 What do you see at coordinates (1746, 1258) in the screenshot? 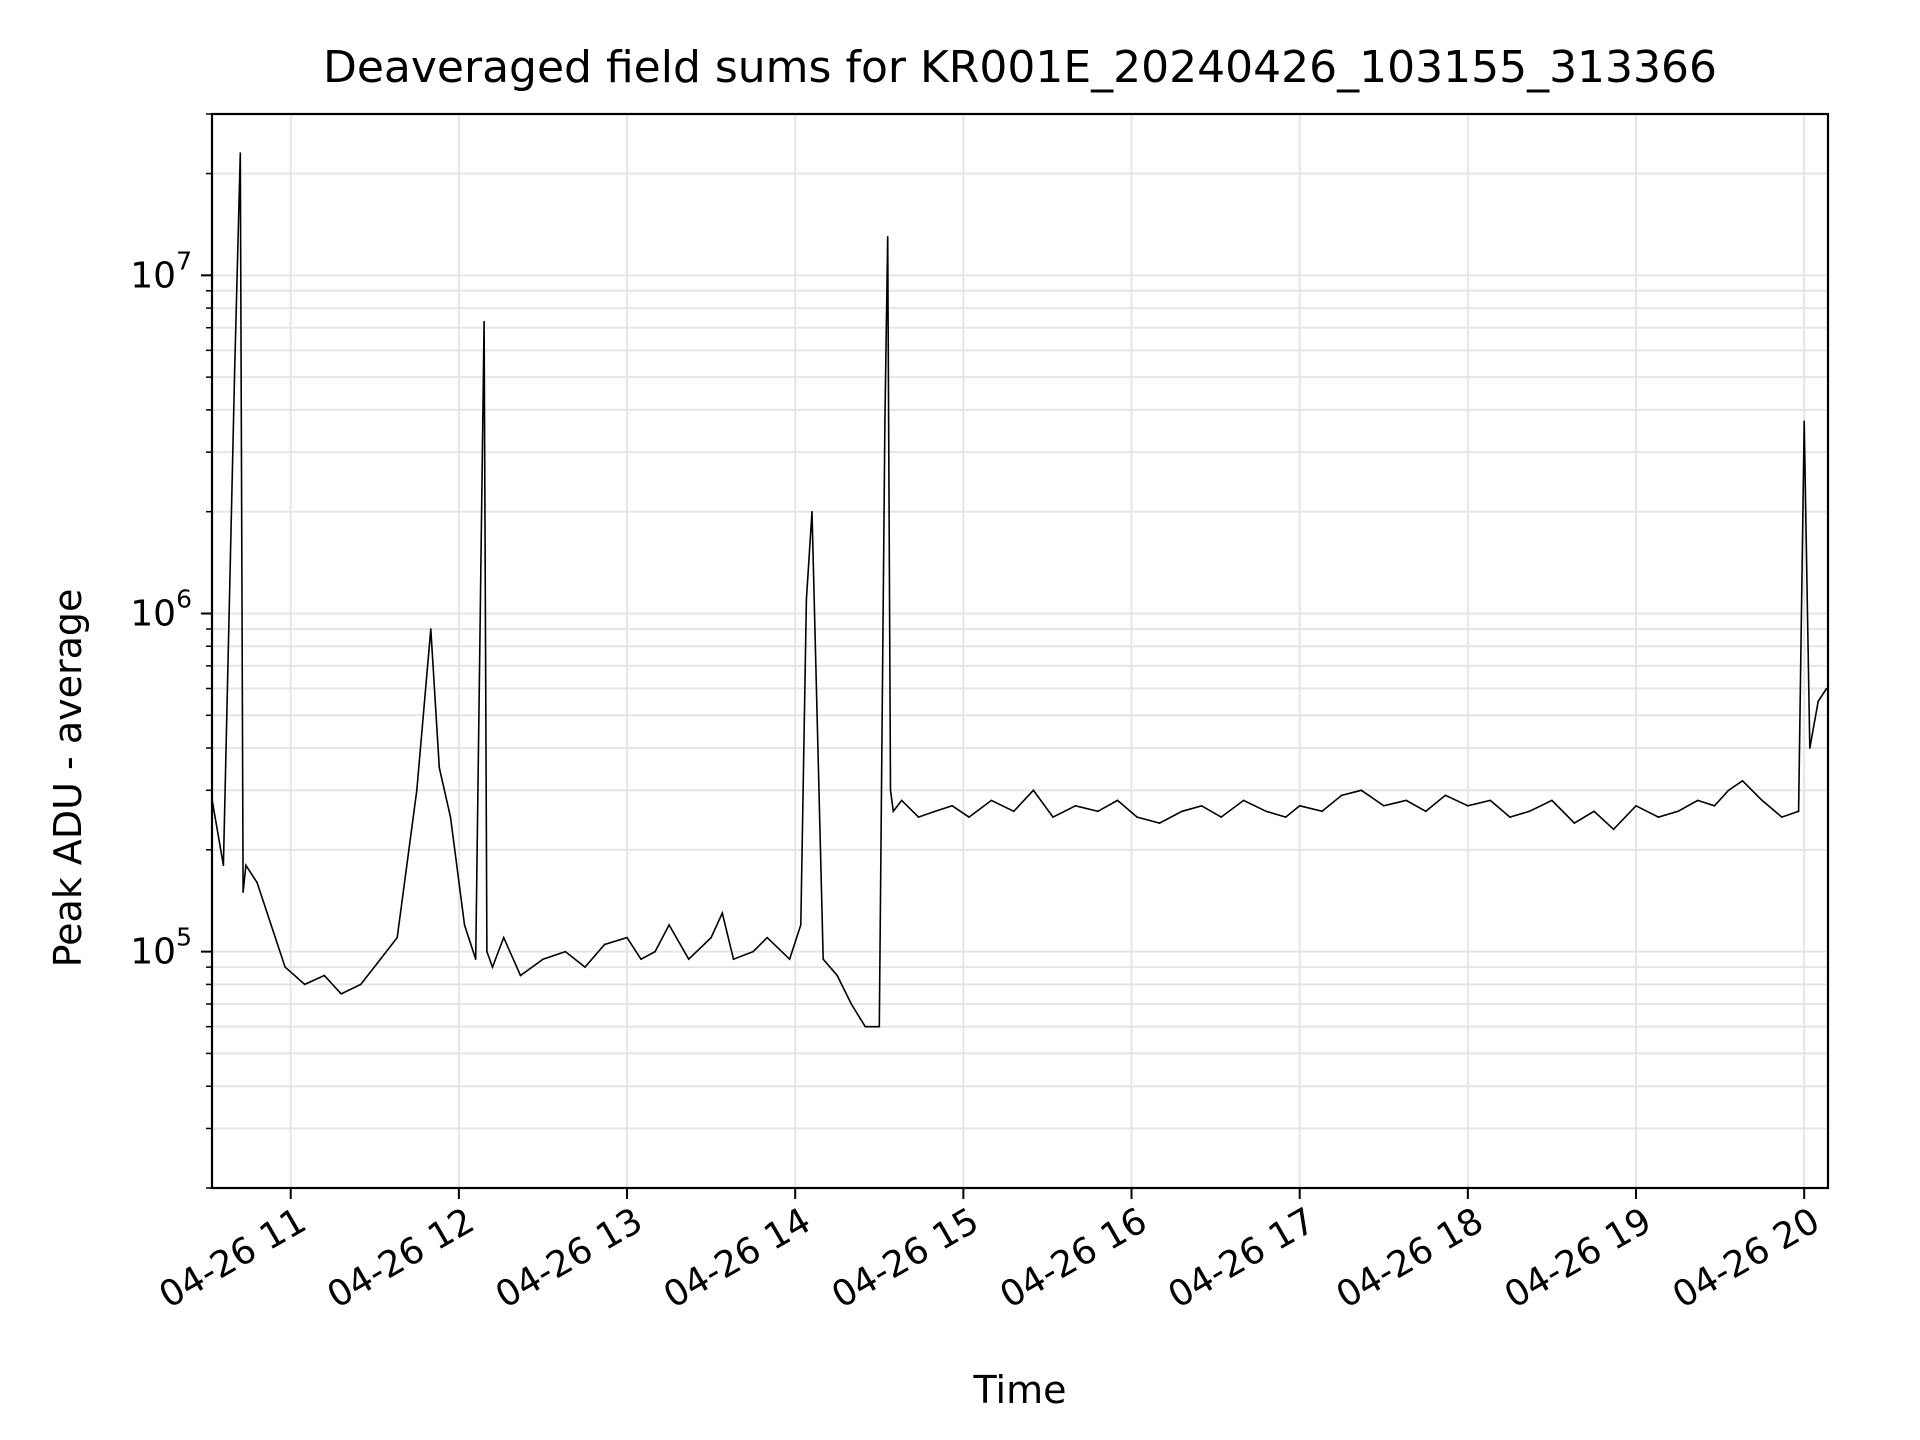
I see `x-tick-label: 04-26 20` at bounding box center [1746, 1258].